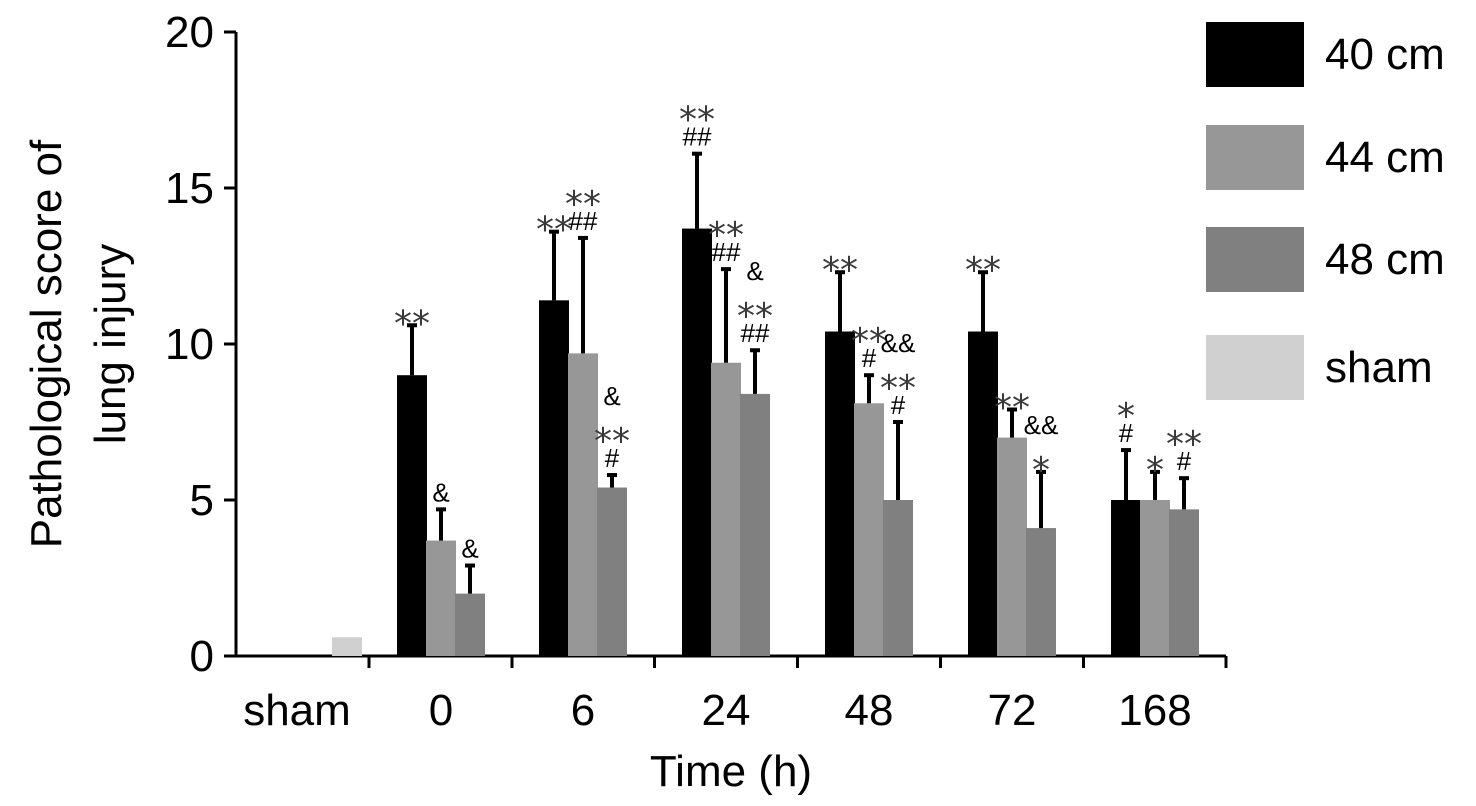  I want to click on x-axis-title: Time (h), so click(731, 771).